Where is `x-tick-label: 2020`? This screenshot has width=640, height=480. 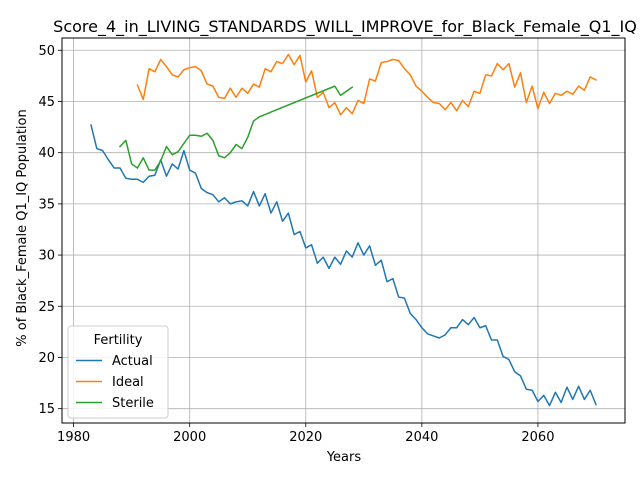
x-tick-label: 2020 is located at coordinates (305, 437).